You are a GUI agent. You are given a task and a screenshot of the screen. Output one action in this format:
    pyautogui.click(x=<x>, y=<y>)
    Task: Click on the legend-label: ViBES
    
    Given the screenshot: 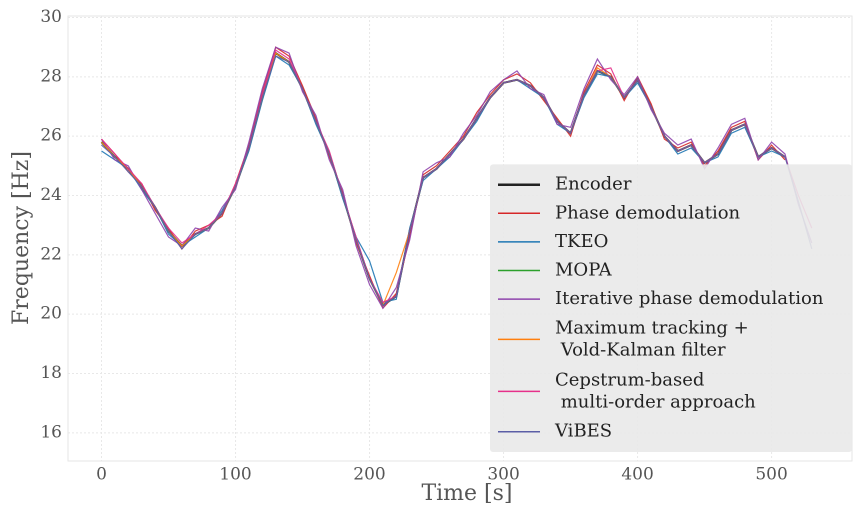 What is the action you would take?
    pyautogui.click(x=583, y=431)
    